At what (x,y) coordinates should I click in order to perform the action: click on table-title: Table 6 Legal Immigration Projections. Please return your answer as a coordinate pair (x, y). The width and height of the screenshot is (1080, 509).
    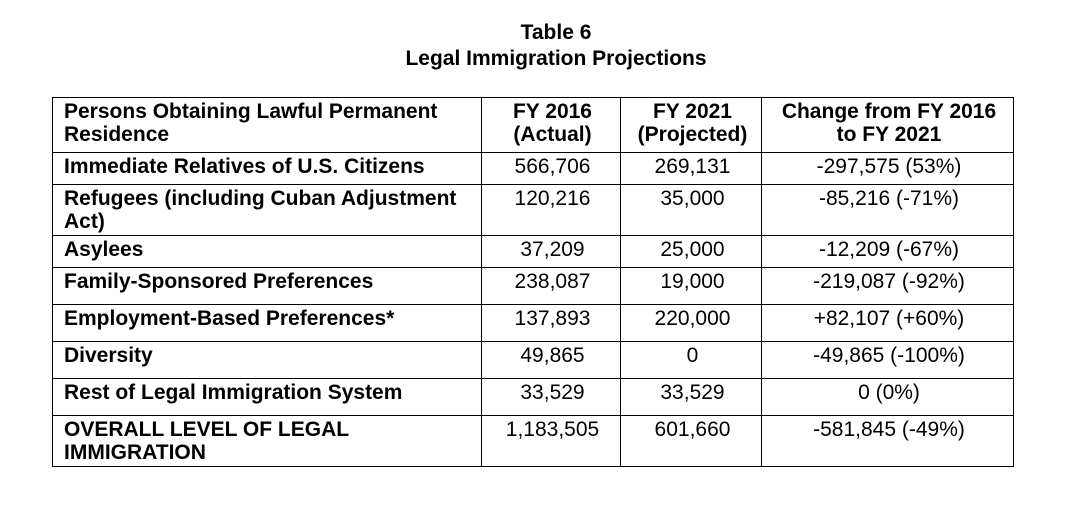
    Looking at the image, I should click on (540, 46).